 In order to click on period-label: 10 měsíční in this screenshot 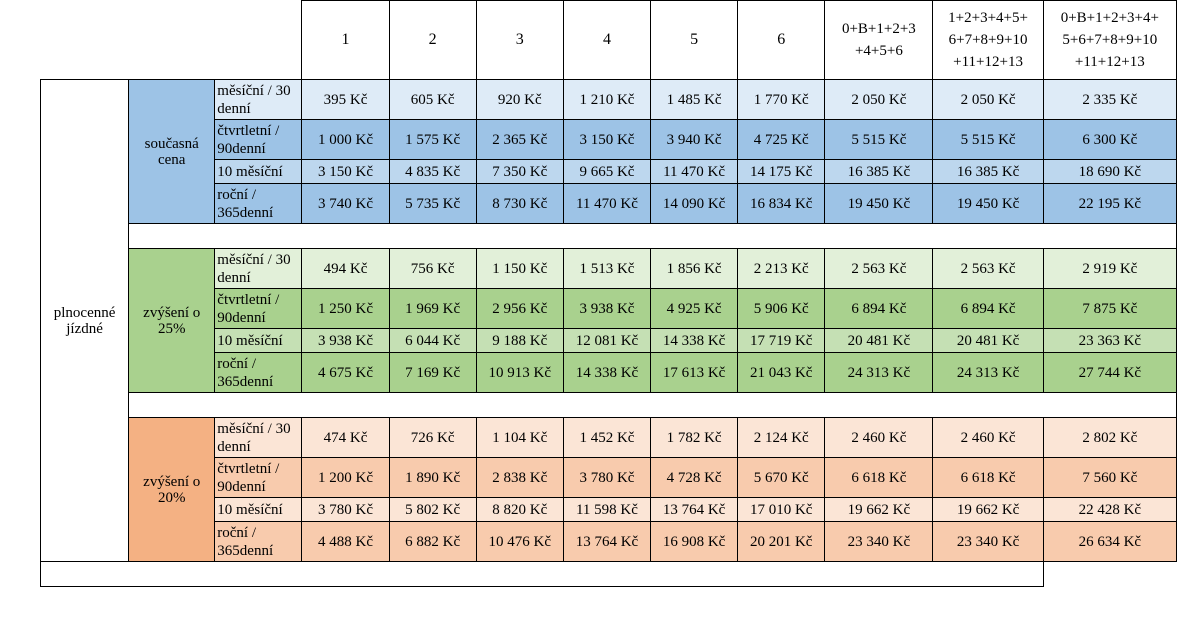, I will do `click(258, 509)`.